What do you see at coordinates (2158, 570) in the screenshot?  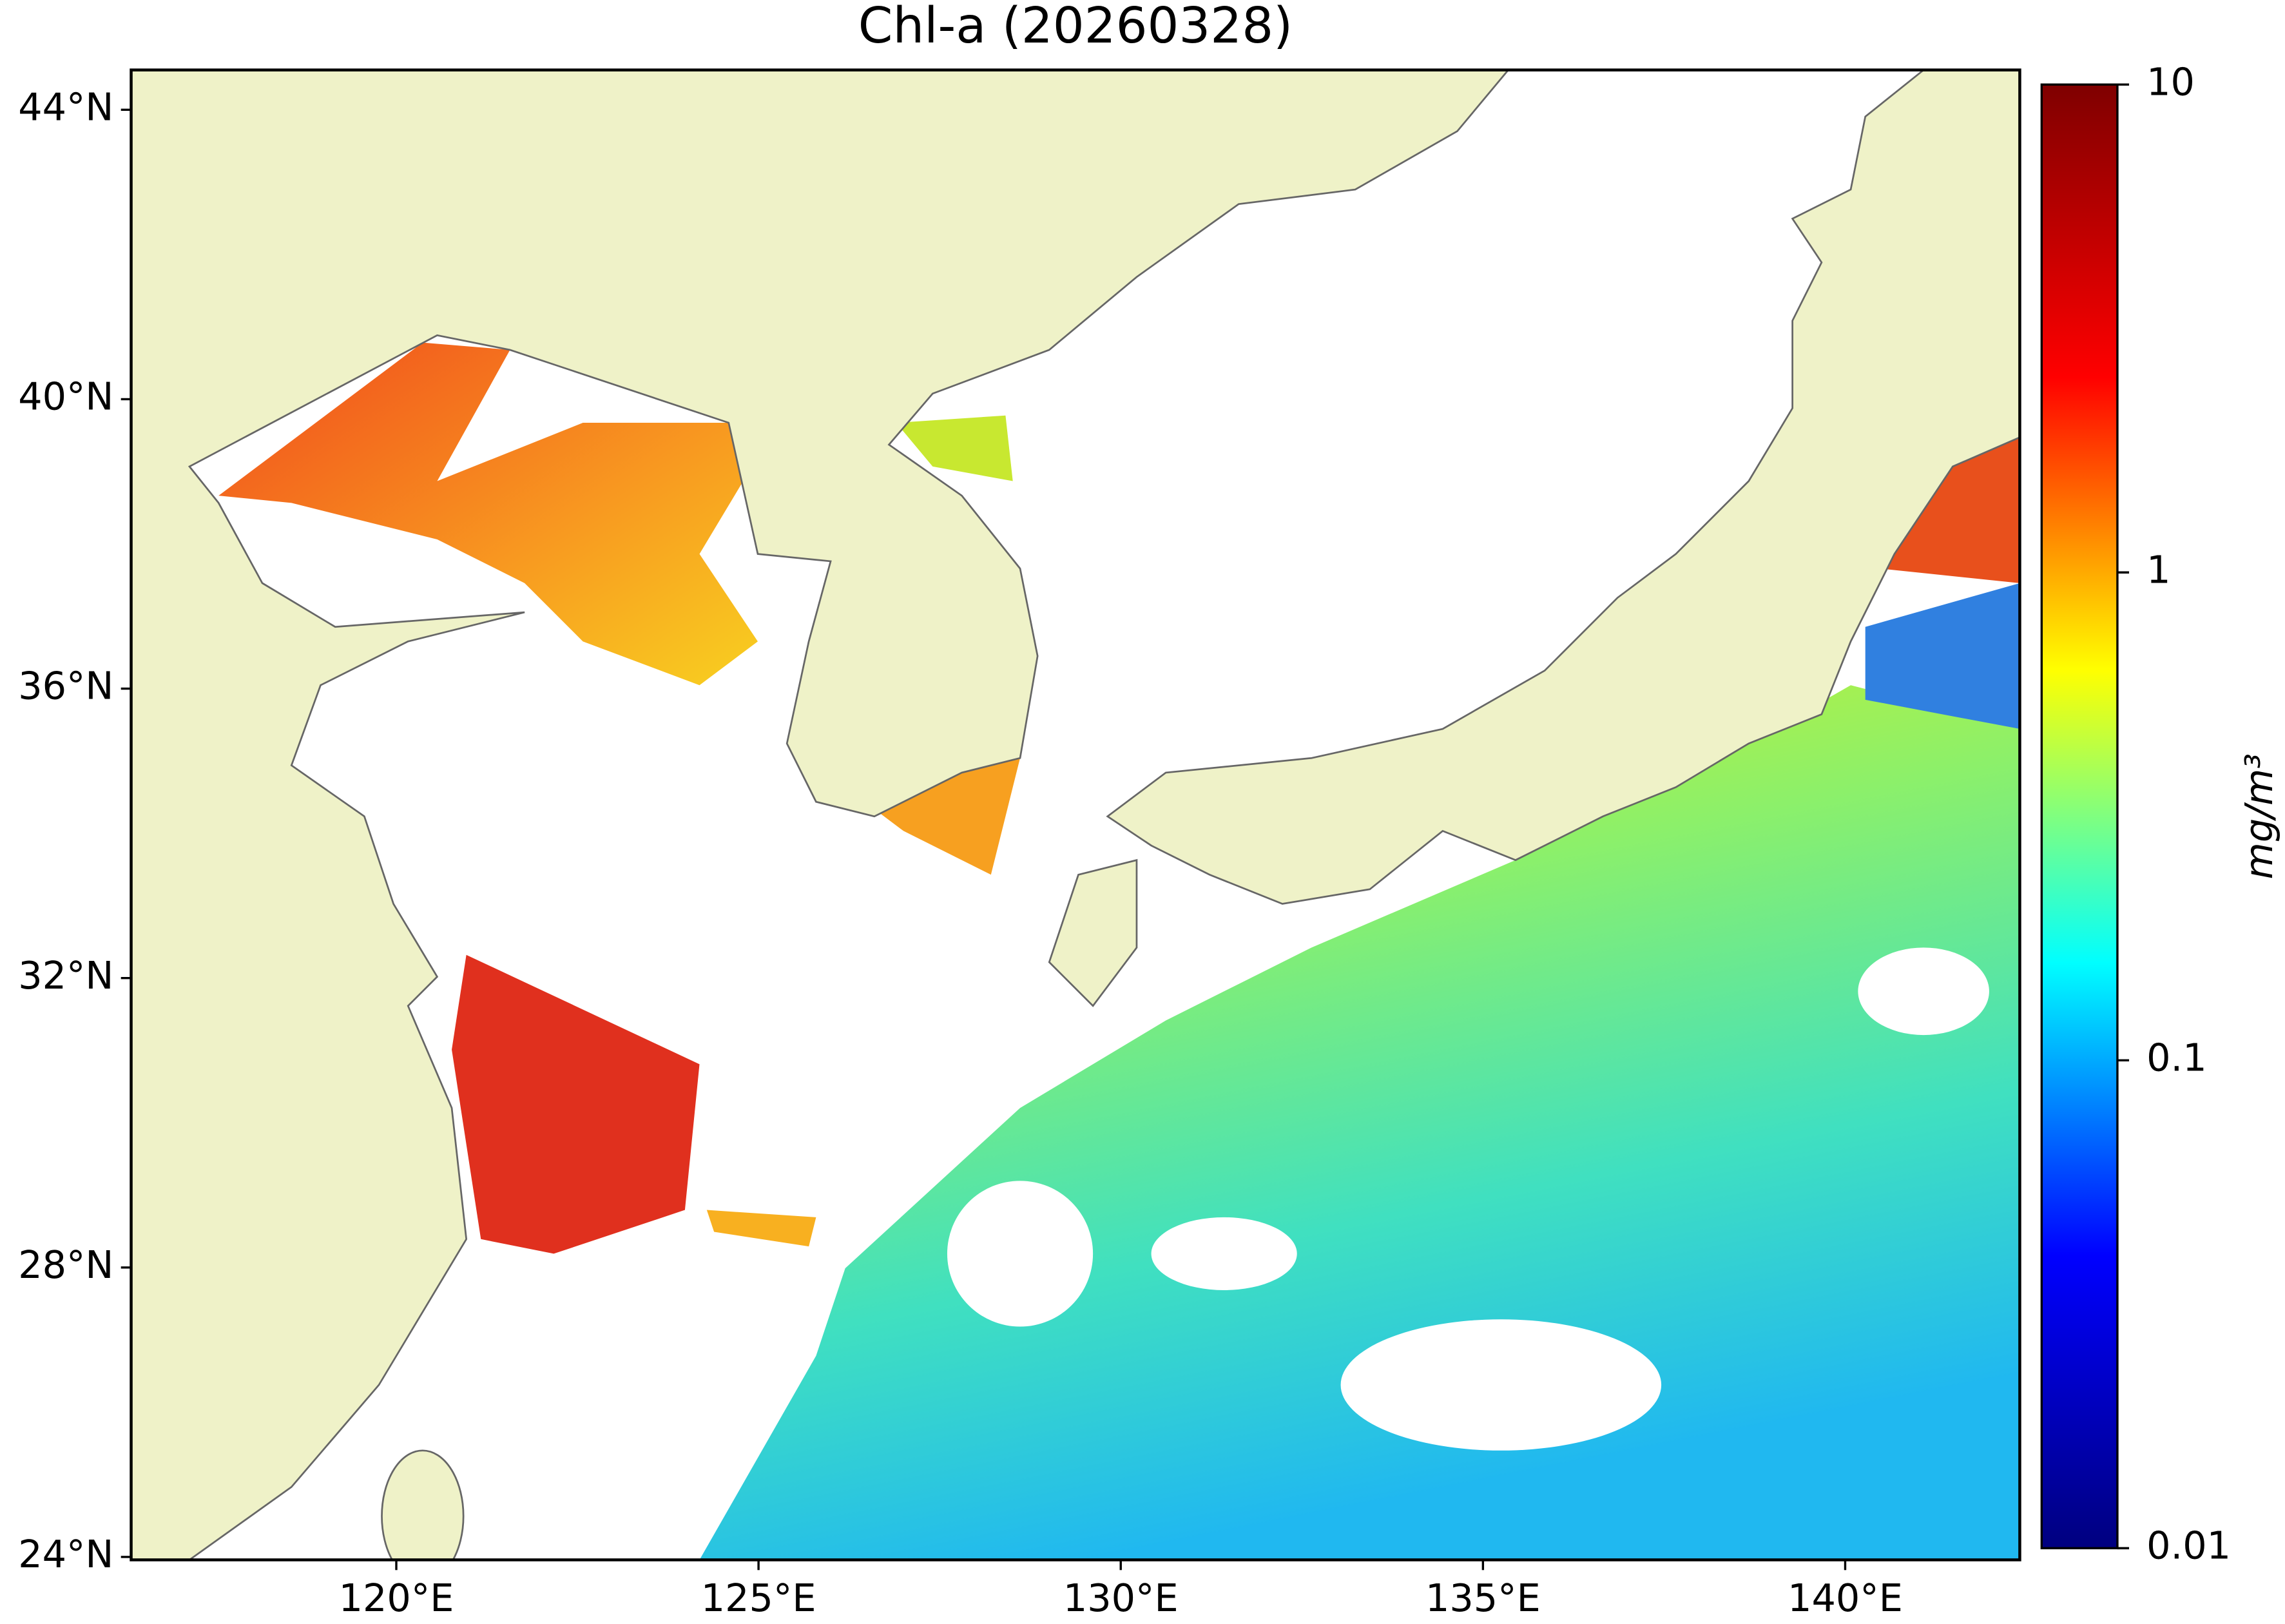 I see `colorbar-tick-label: 1` at bounding box center [2158, 570].